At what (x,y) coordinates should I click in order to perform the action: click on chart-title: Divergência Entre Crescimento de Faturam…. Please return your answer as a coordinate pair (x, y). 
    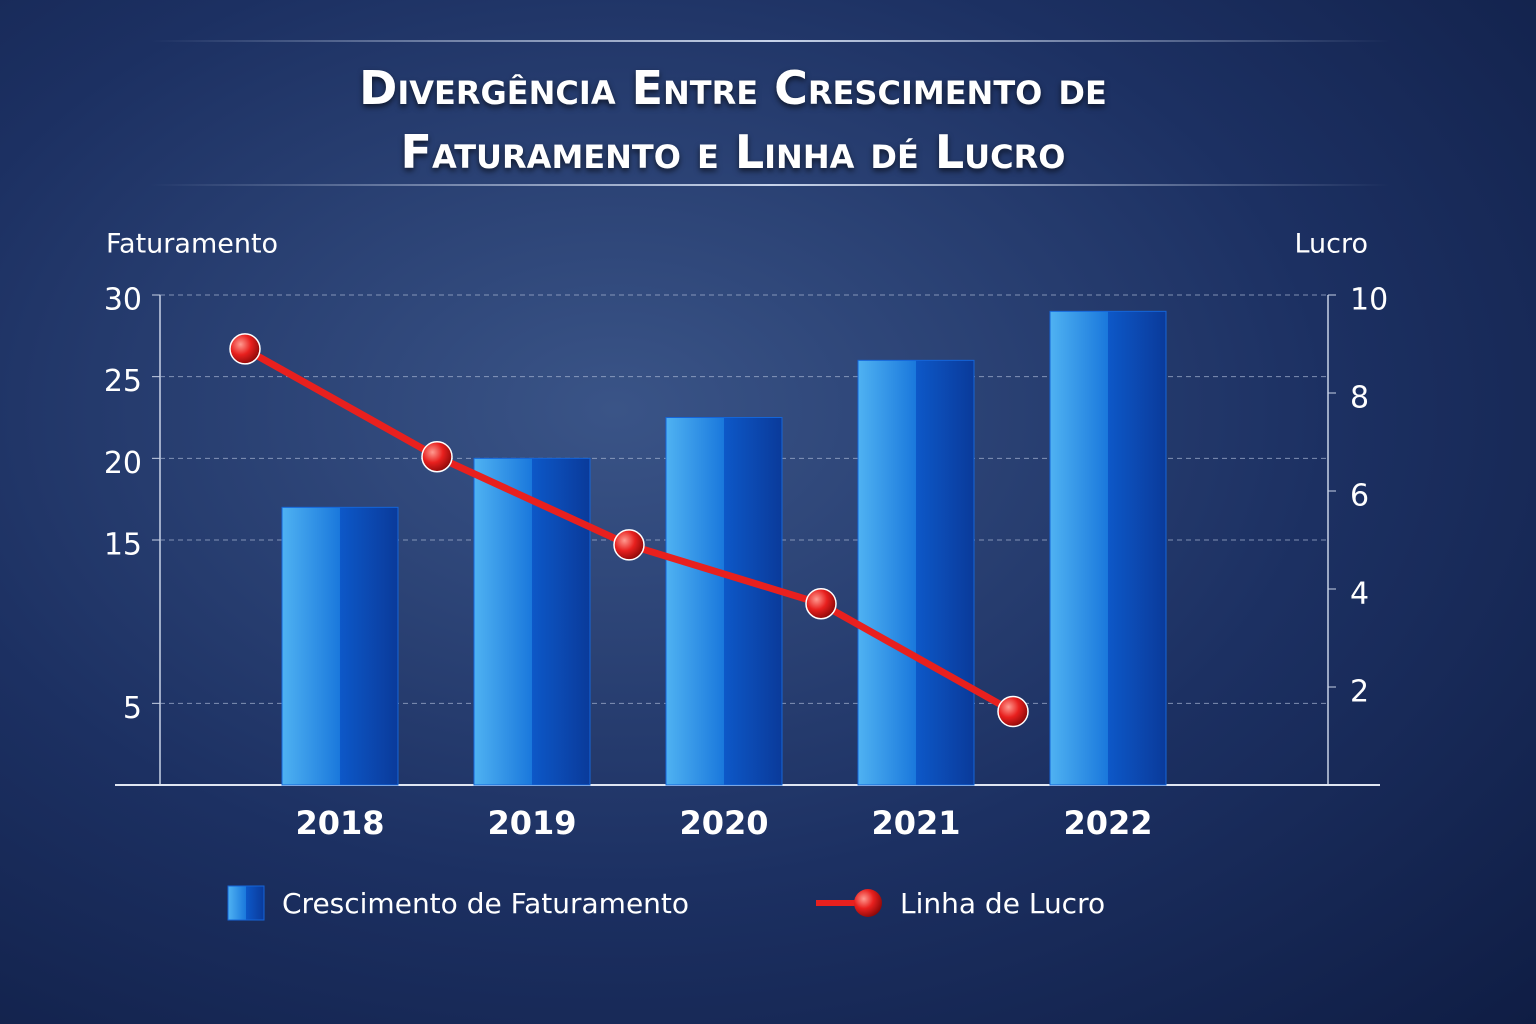
    Looking at the image, I should click on (733, 120).